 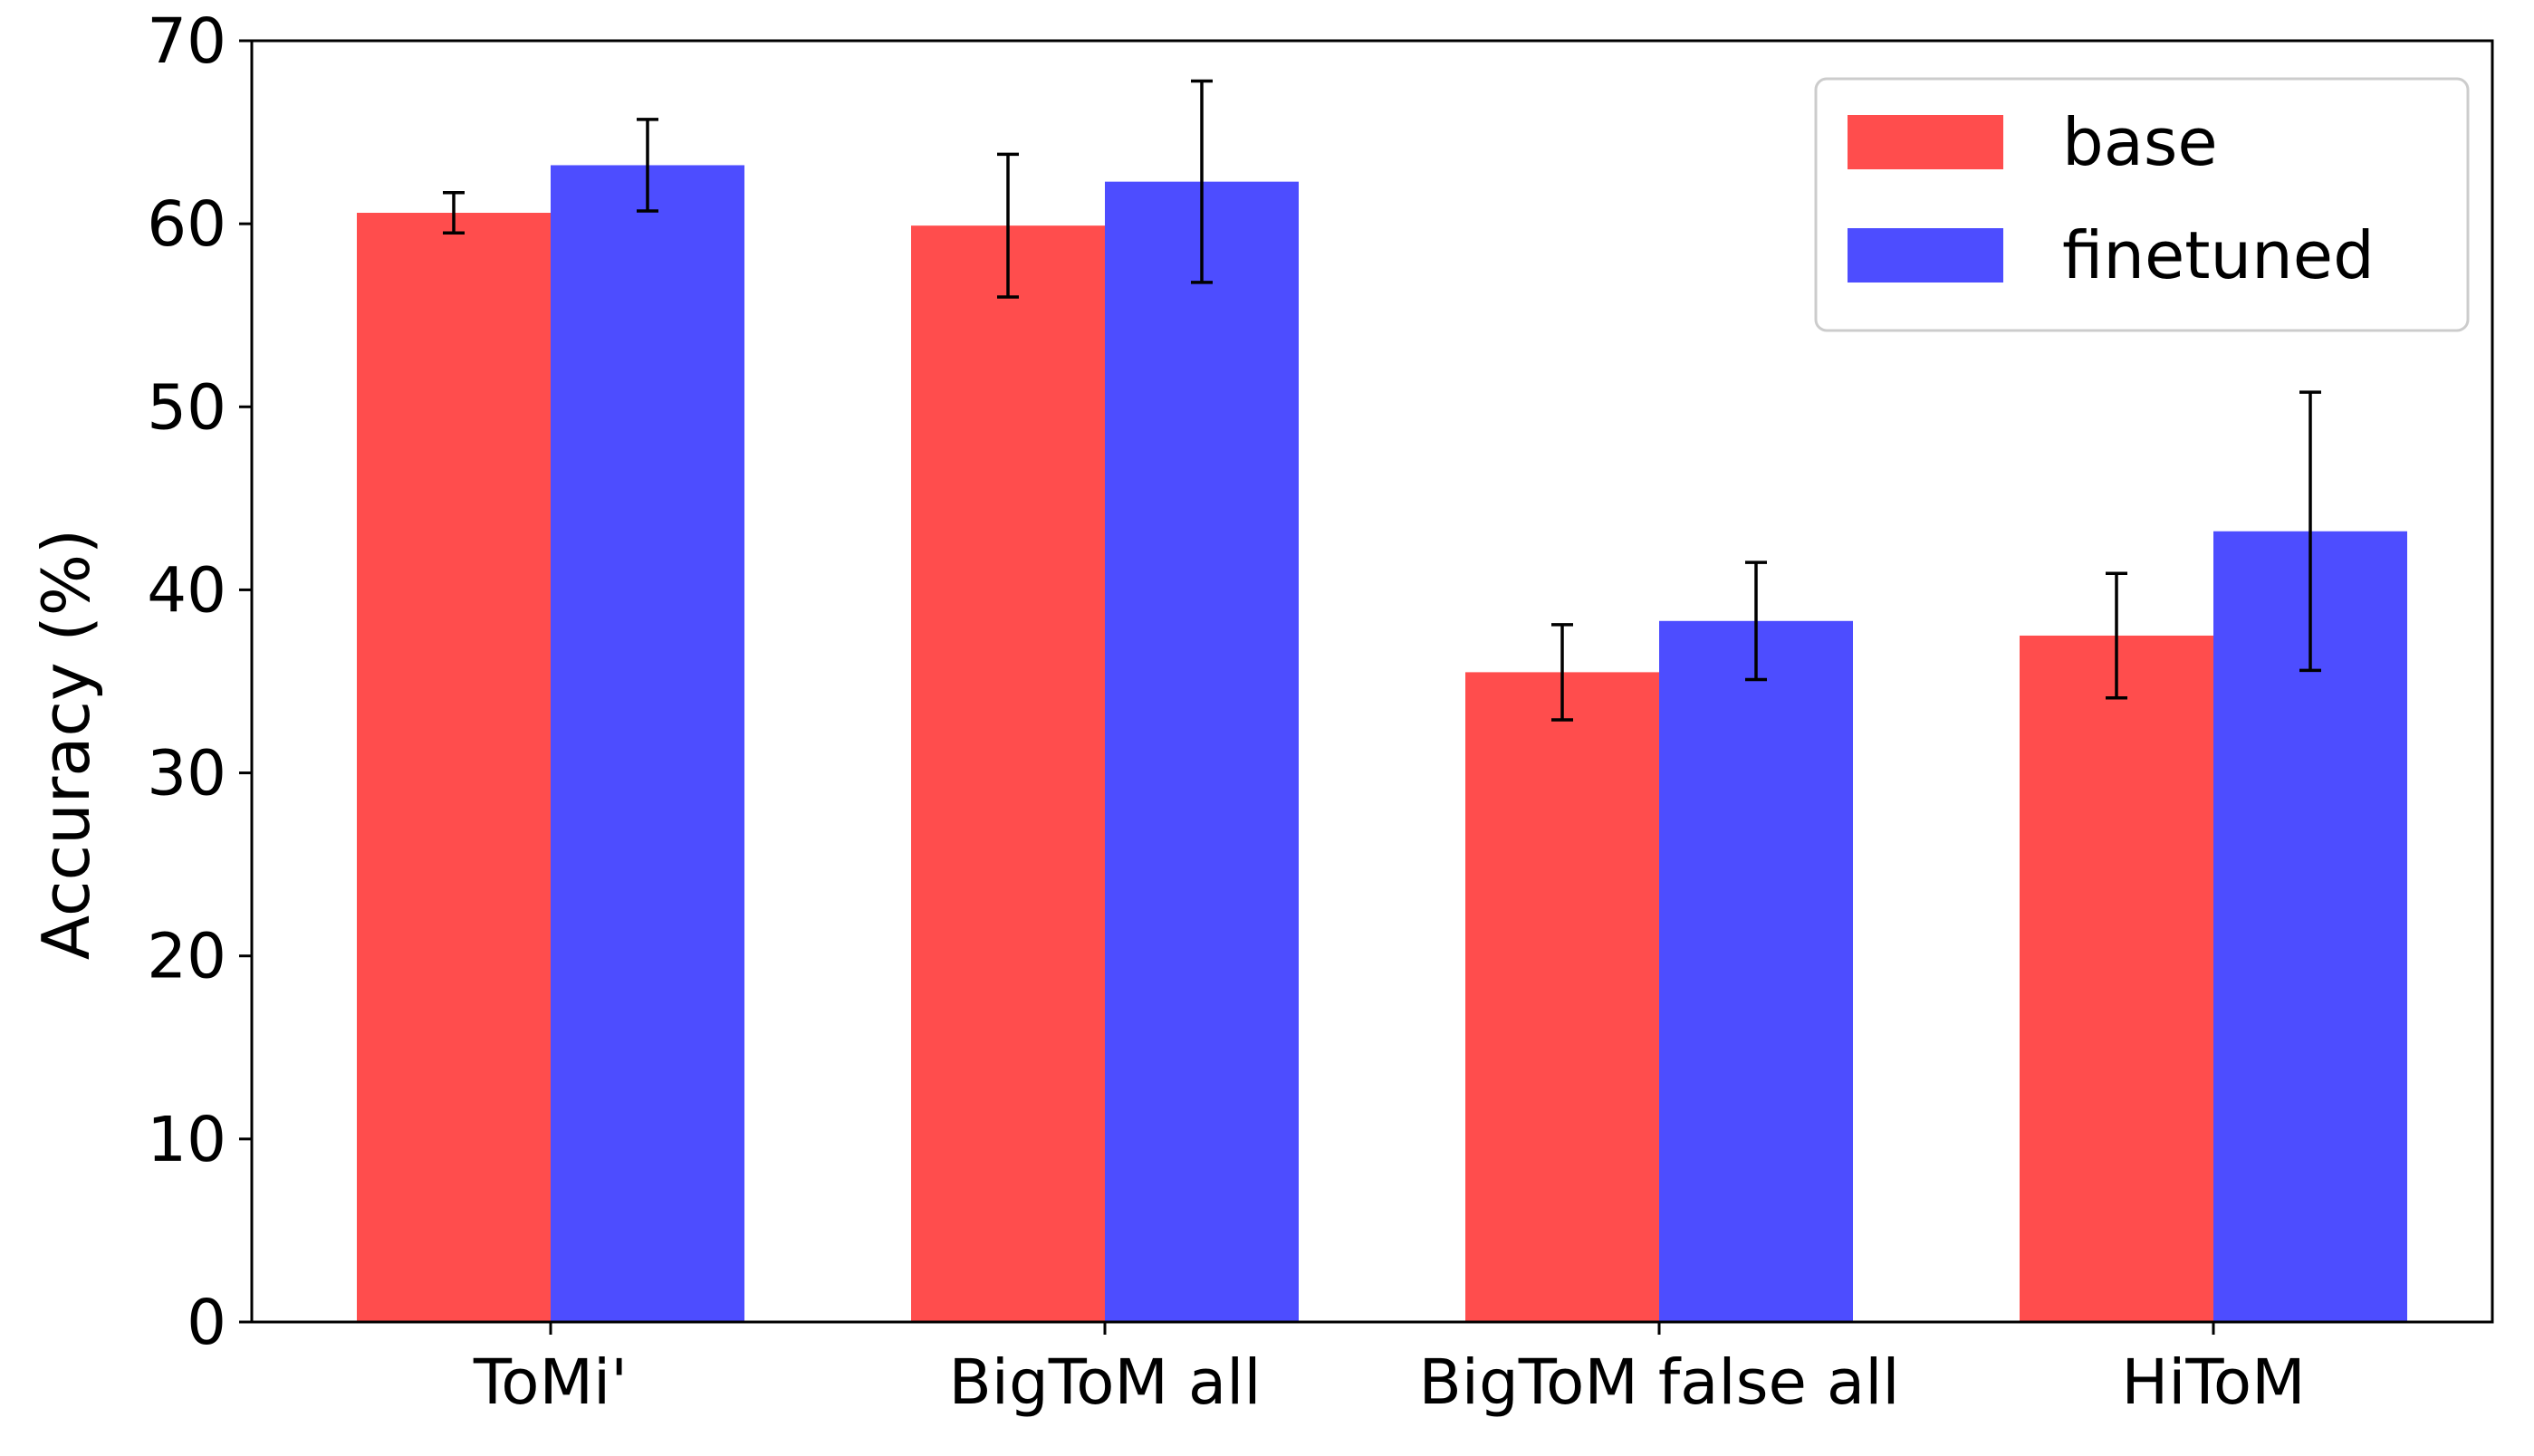 I want to click on y-axis-label: Accuracy (%), so click(x=66, y=744).